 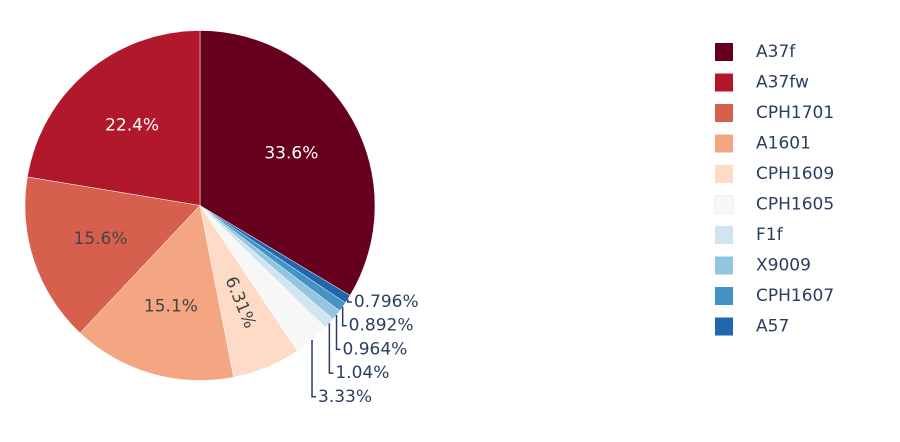 What do you see at coordinates (375, 349) in the screenshot?
I see `slice-label: 0.964%` at bounding box center [375, 349].